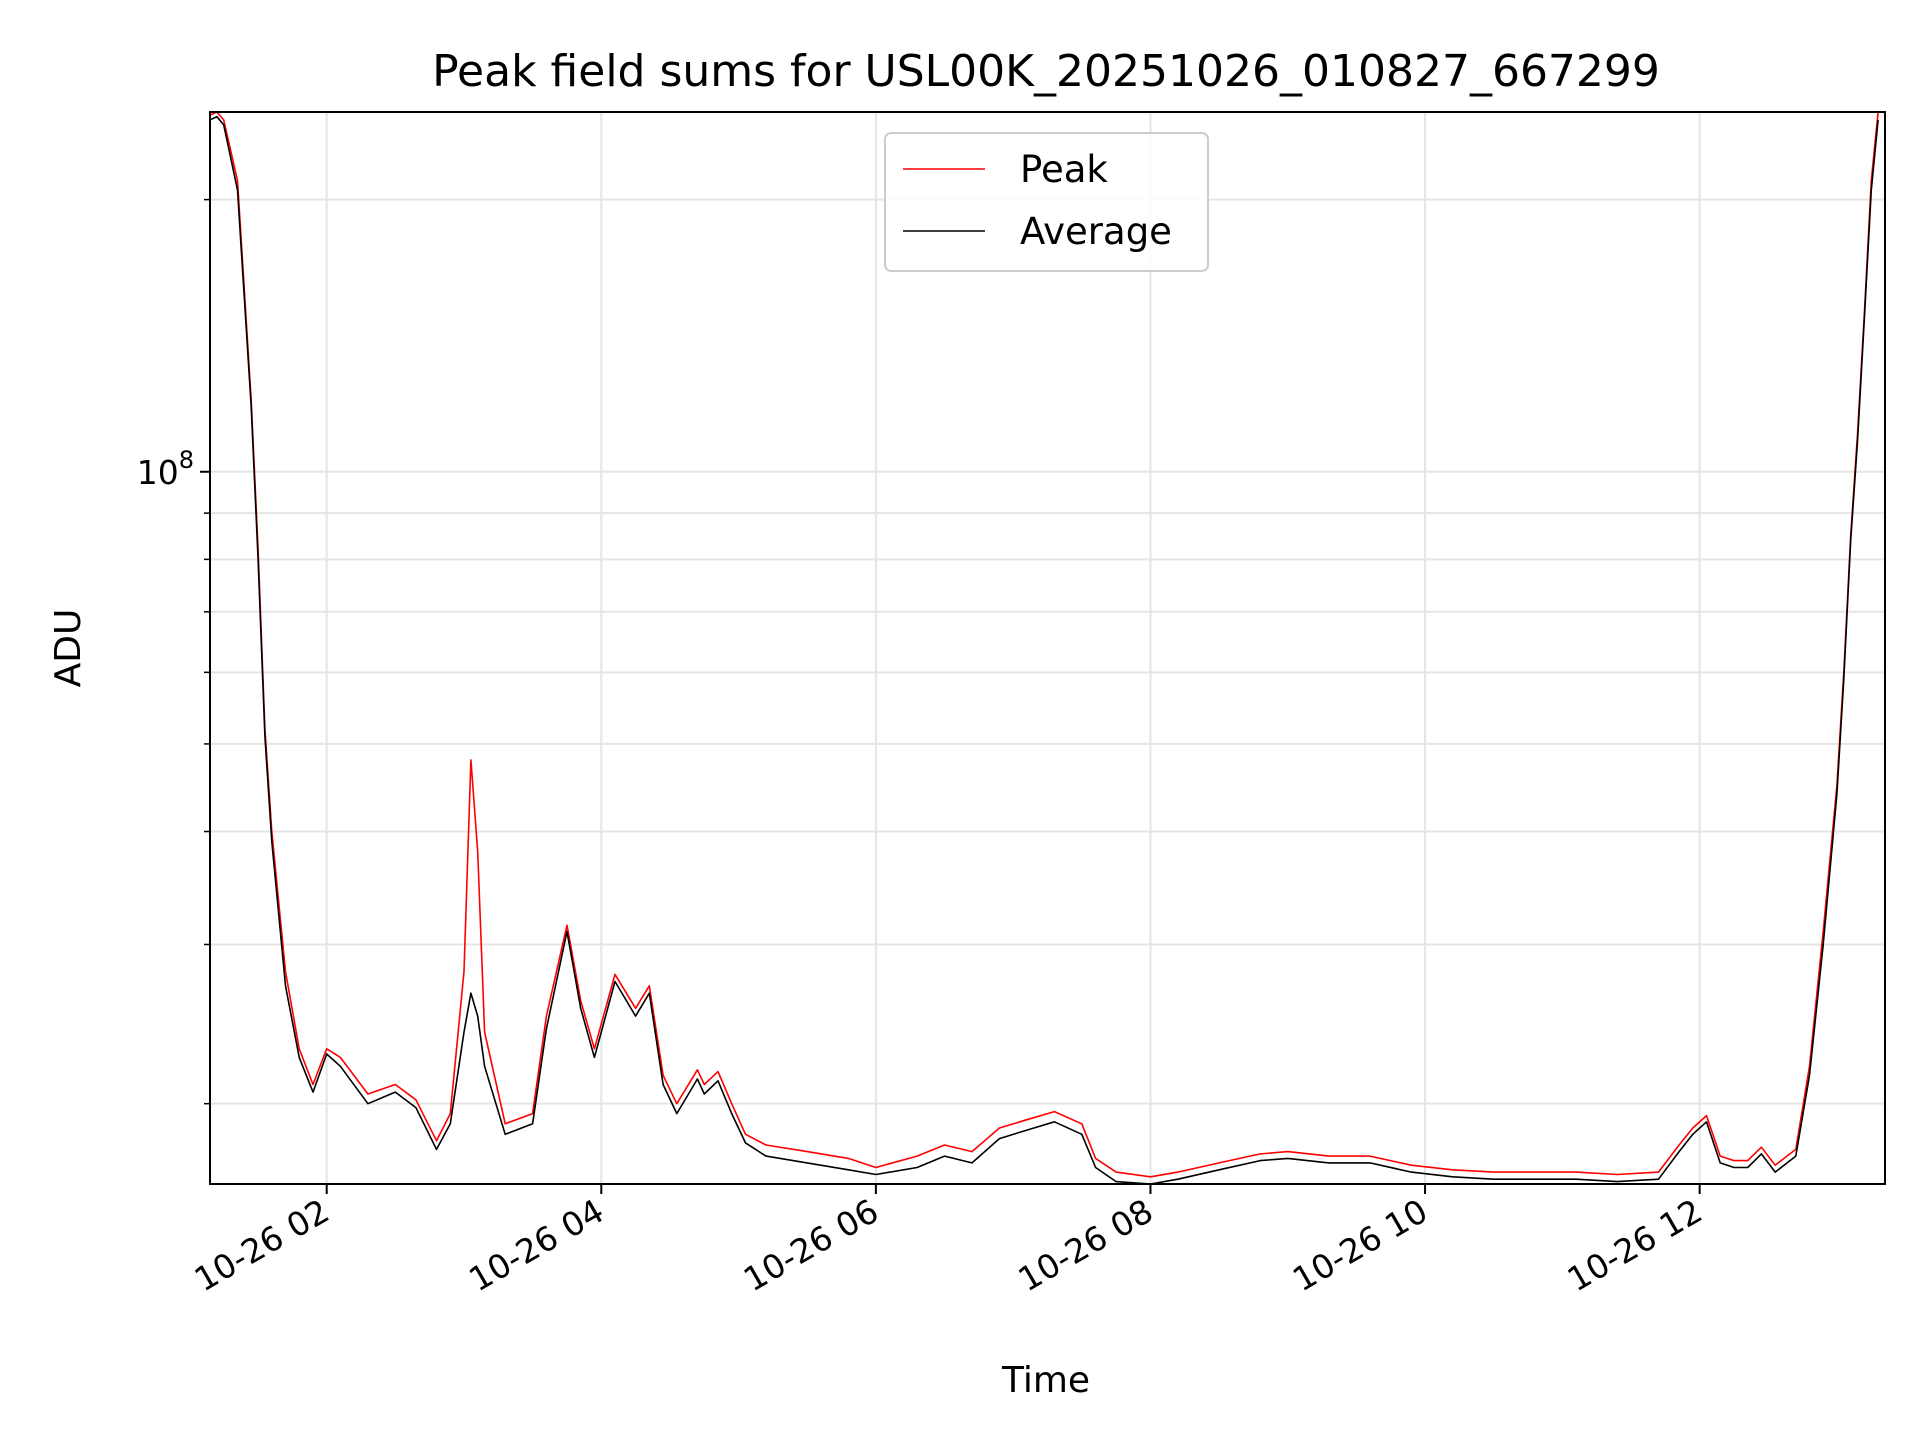  I want to click on legend-label-average: Average, so click(1096, 231).